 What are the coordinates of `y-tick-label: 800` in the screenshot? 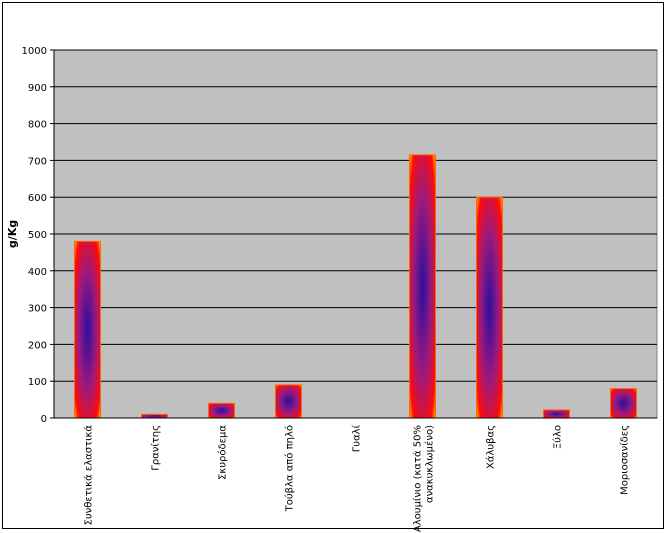 It's located at (37, 125).